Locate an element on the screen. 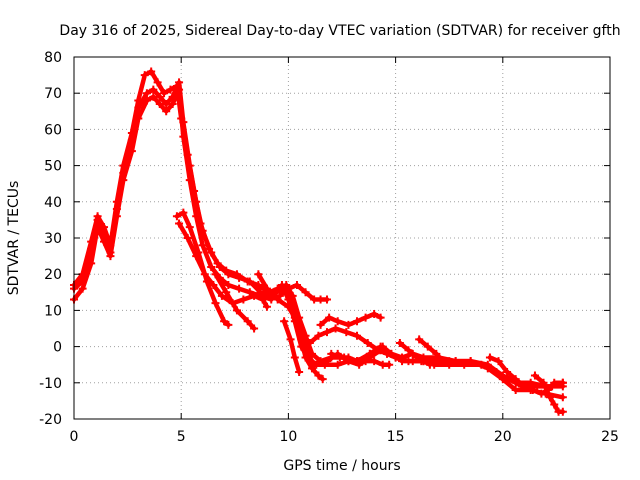  y-tick-label: 10 is located at coordinates (53, 311).